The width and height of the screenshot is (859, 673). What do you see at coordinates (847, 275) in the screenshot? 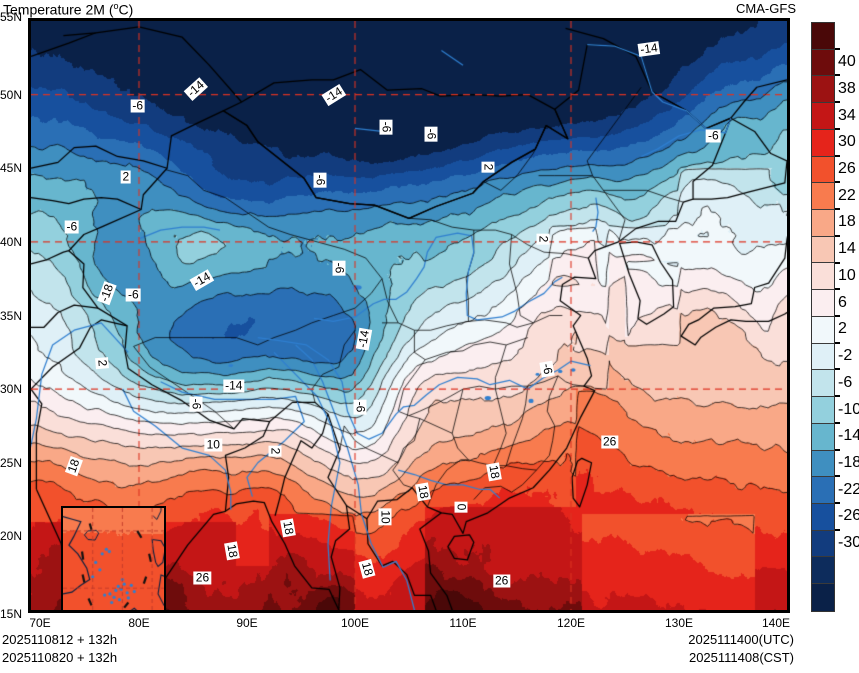
I see `colorbar-tick-label: 10` at bounding box center [847, 275].